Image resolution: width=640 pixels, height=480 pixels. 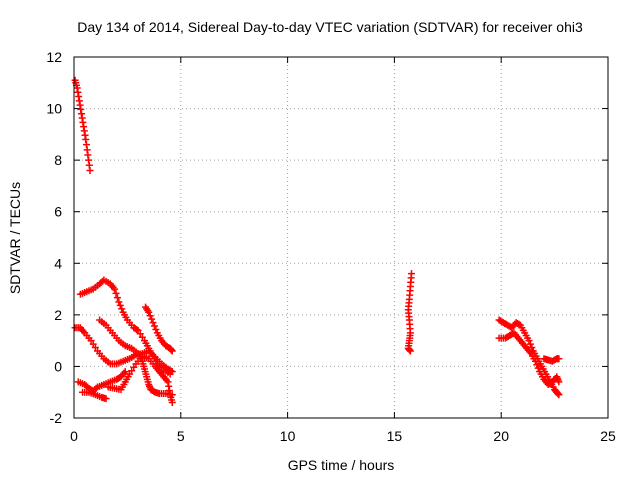 What do you see at coordinates (15, 238) in the screenshot?
I see `y-axis-label: SDTVAR / TECUs` at bounding box center [15, 238].